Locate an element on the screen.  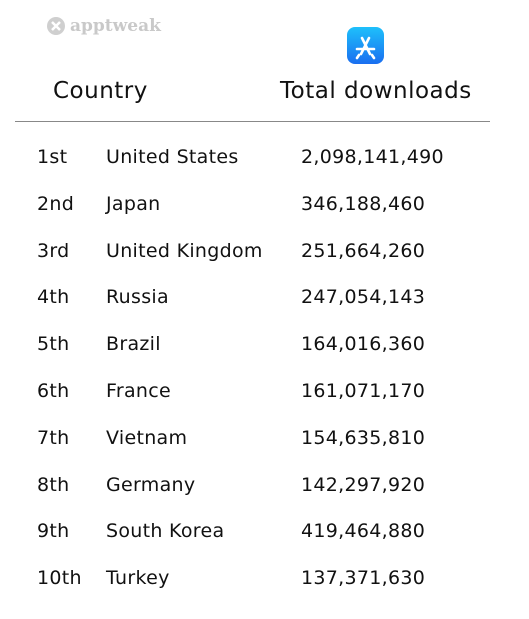
rank-cell: 6th is located at coordinates (53, 391).